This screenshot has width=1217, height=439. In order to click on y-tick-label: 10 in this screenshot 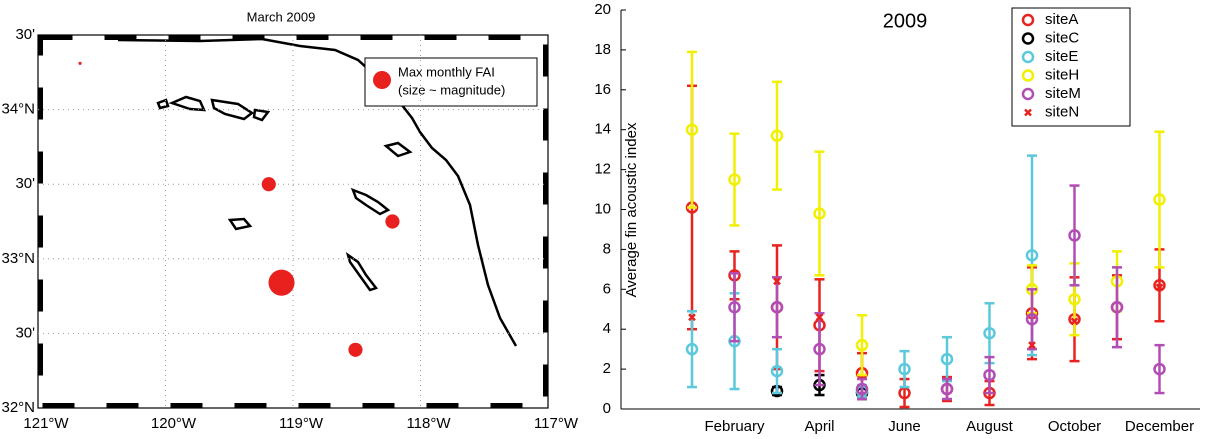, I will do `click(602, 208)`.